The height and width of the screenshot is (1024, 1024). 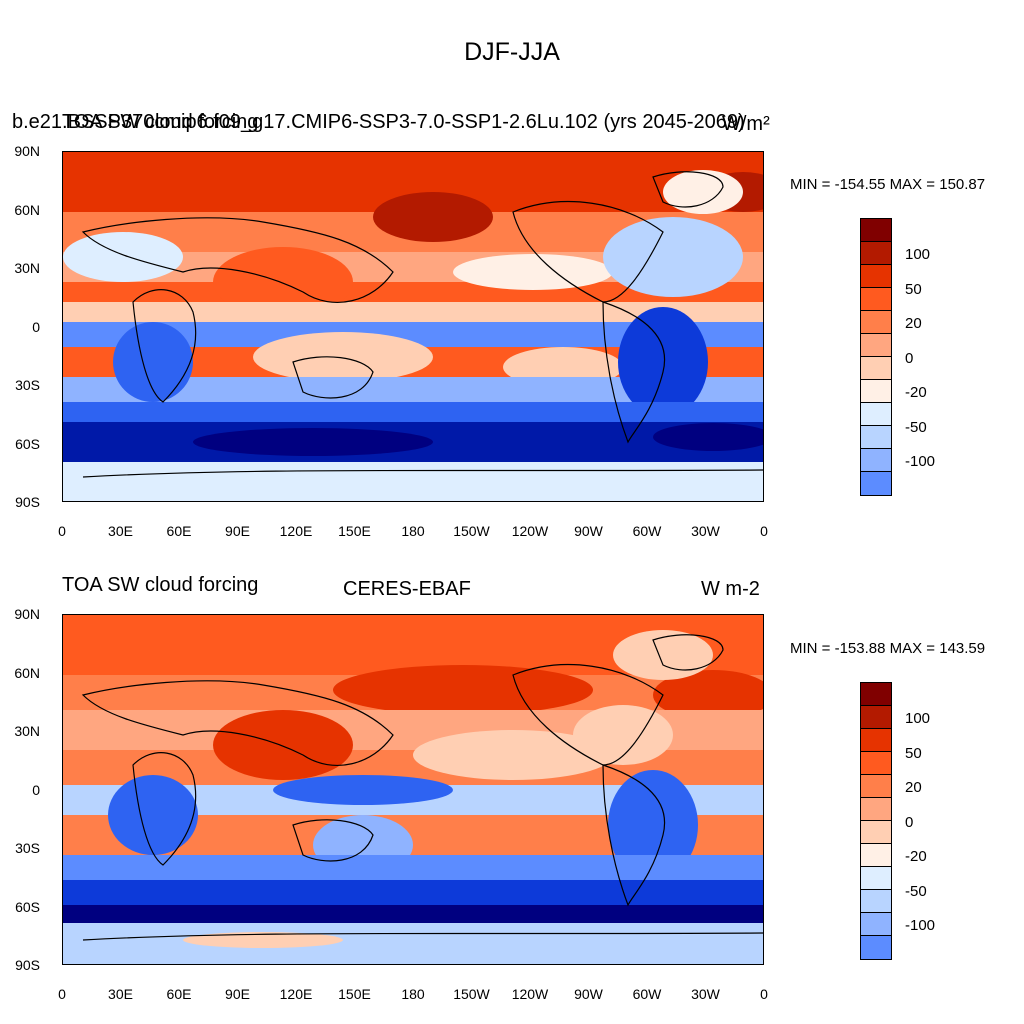 I want to click on panel-units: W m-2, so click(x=730, y=589).